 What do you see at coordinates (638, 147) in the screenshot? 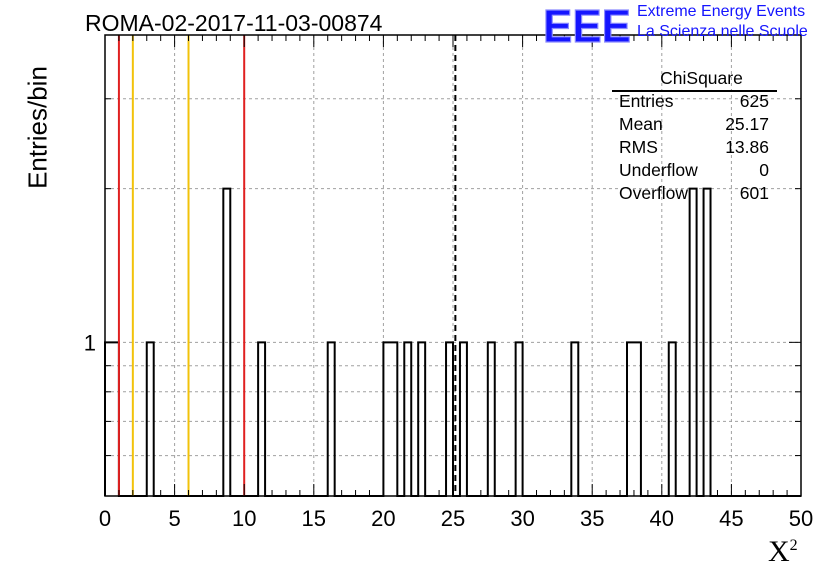
I see `stats-key: RMS` at bounding box center [638, 147].